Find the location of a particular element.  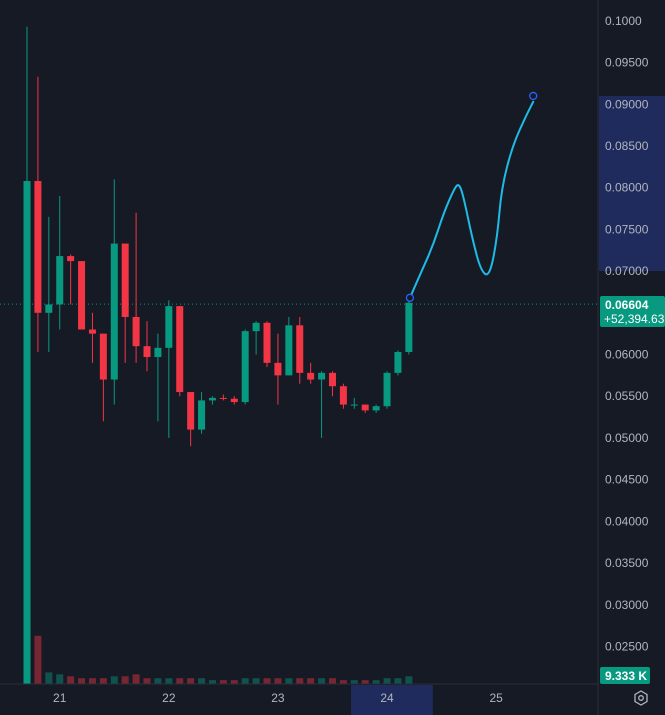

price-tick-label: 0.04500 is located at coordinates (627, 480).